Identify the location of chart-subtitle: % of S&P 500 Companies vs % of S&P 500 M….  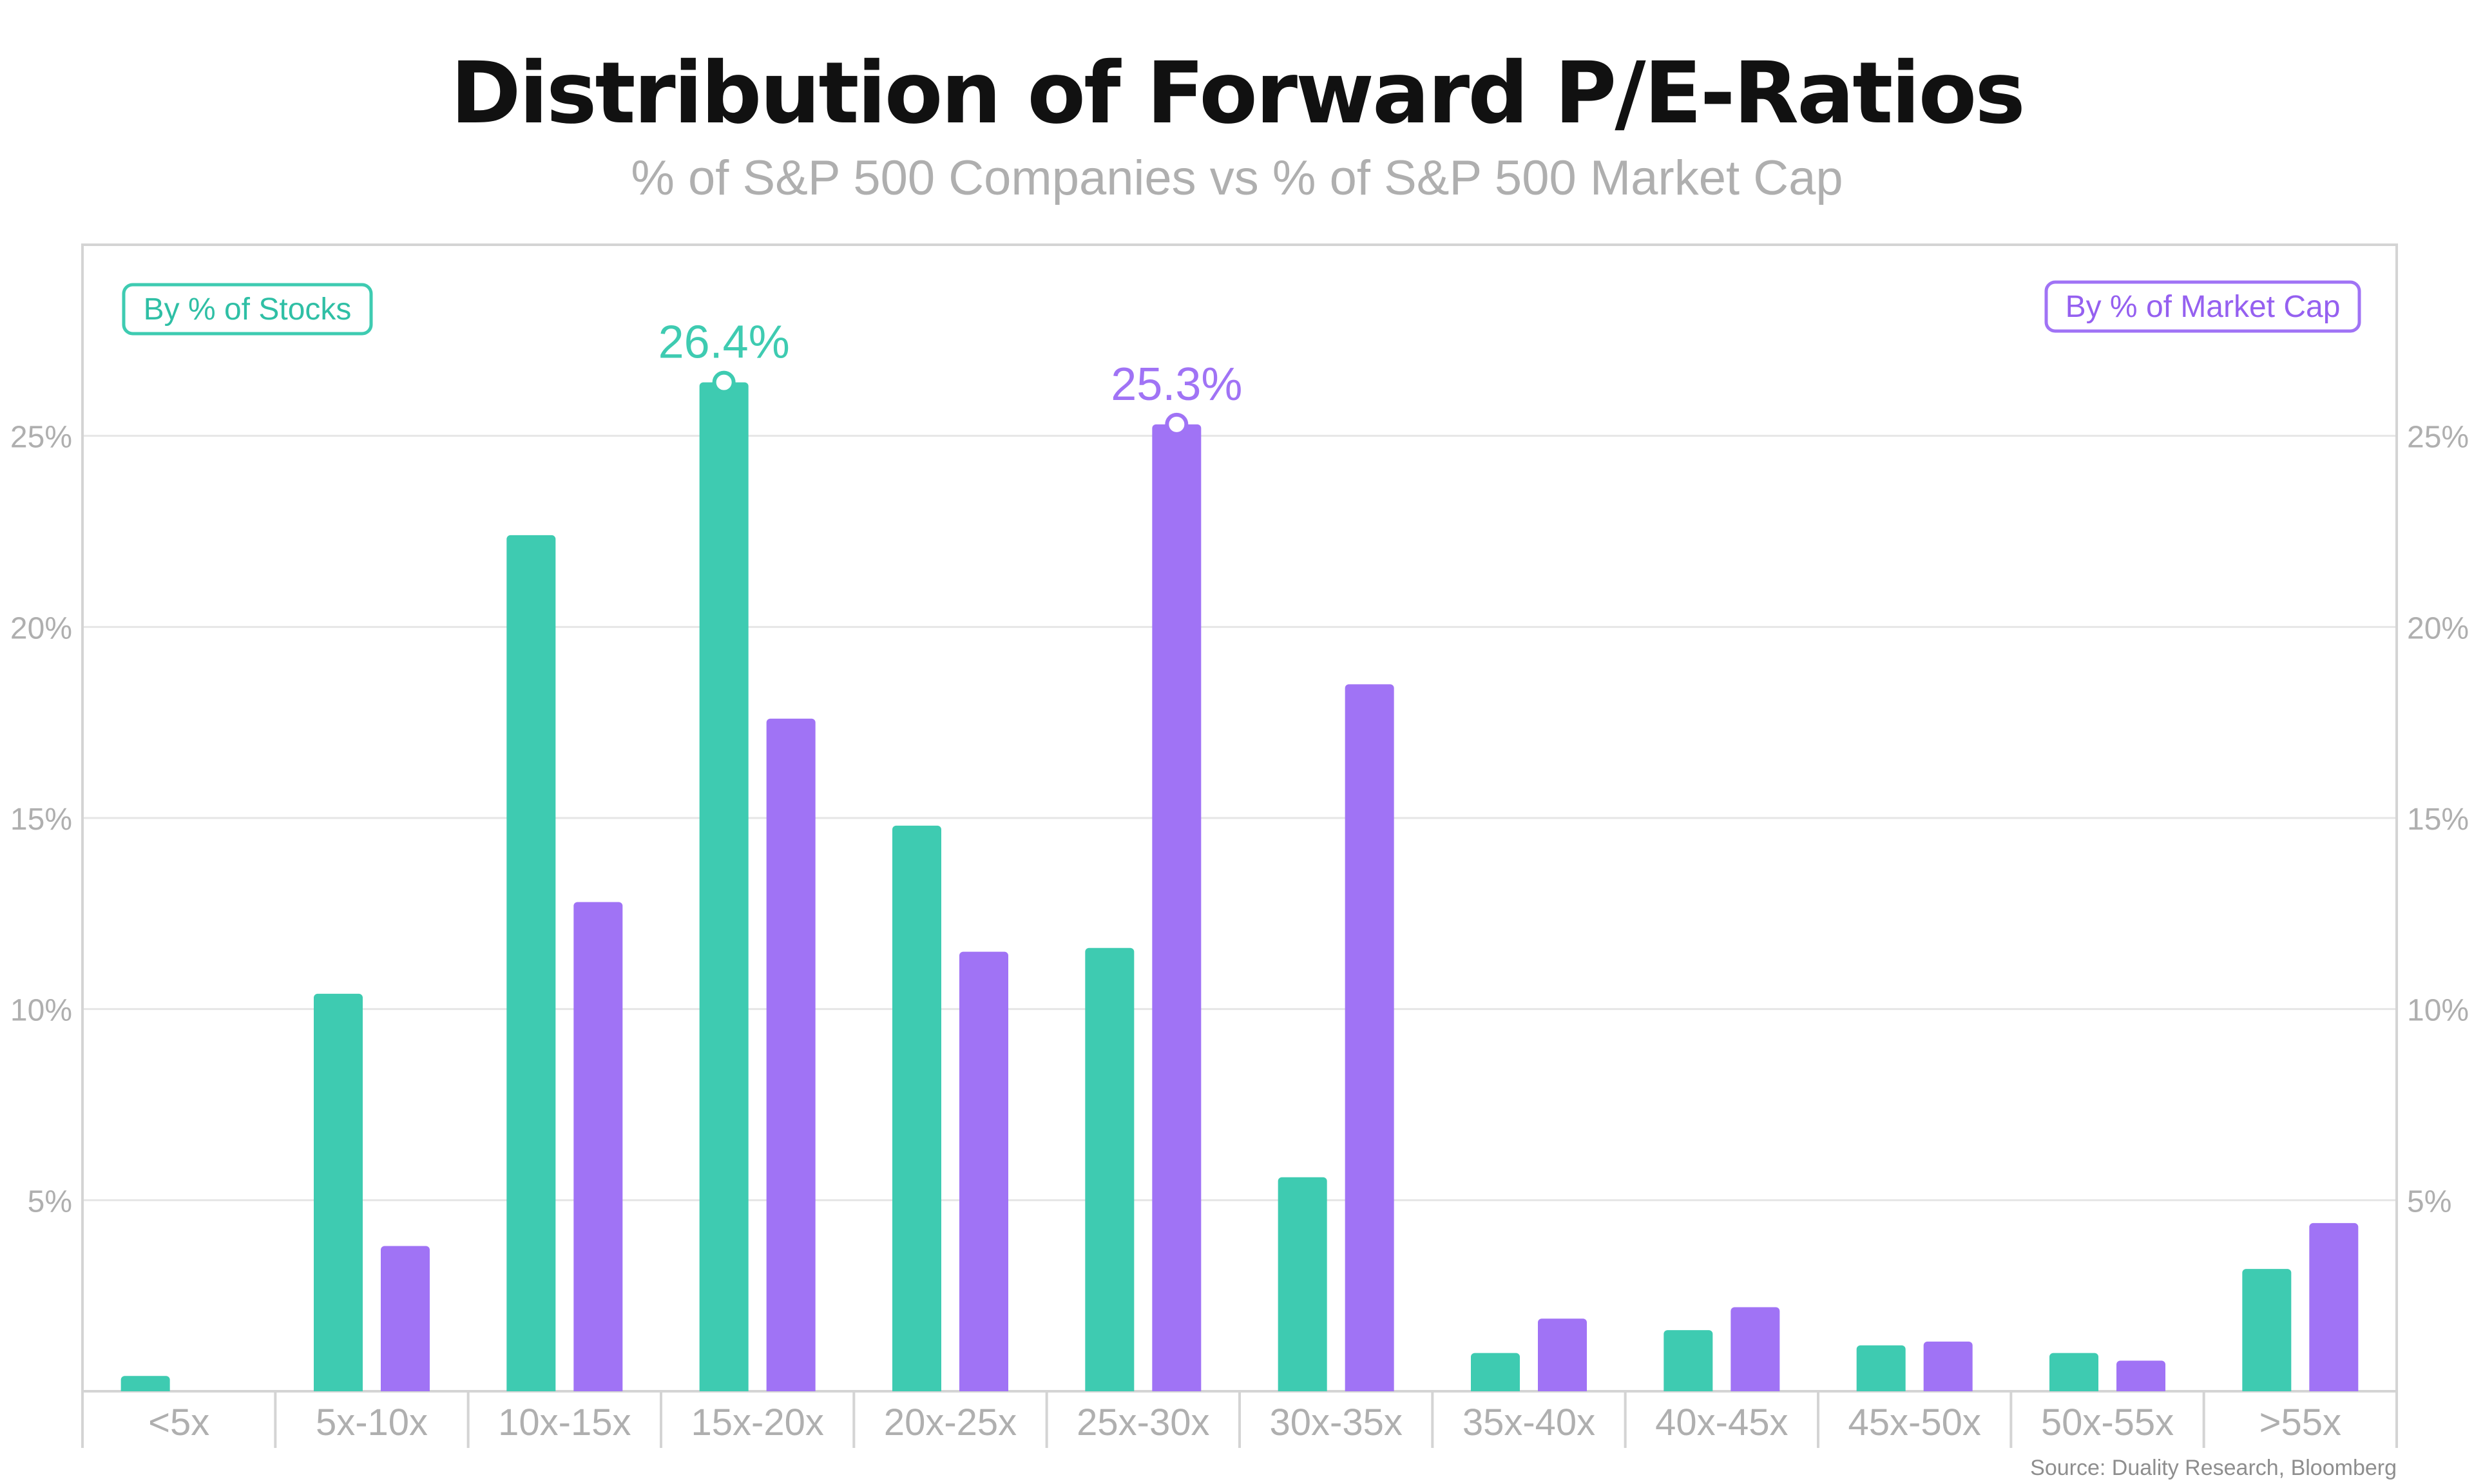
(1237, 178).